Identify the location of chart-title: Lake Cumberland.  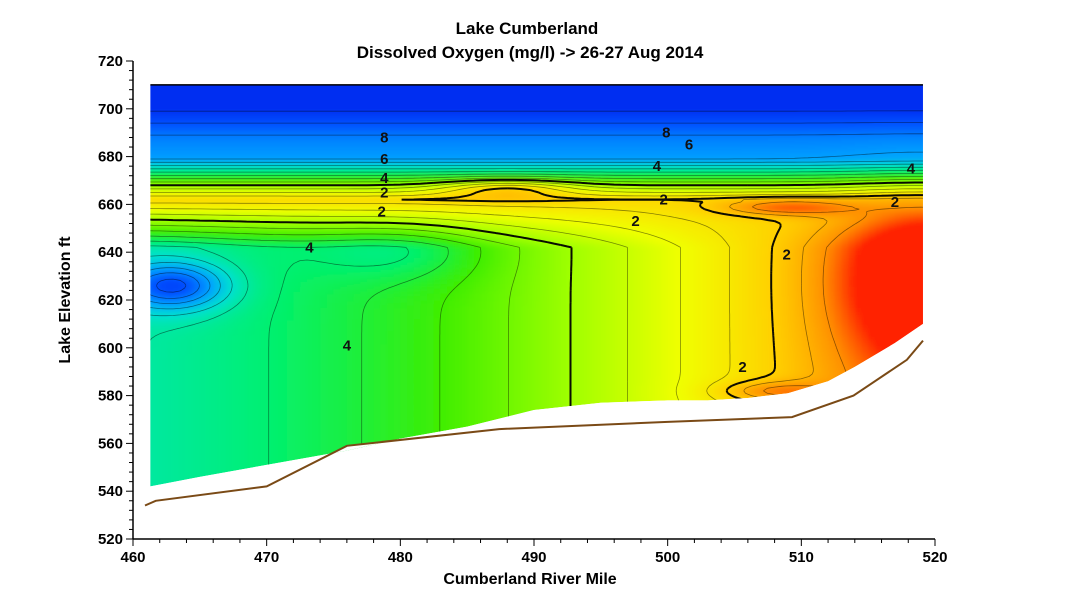
(527, 28).